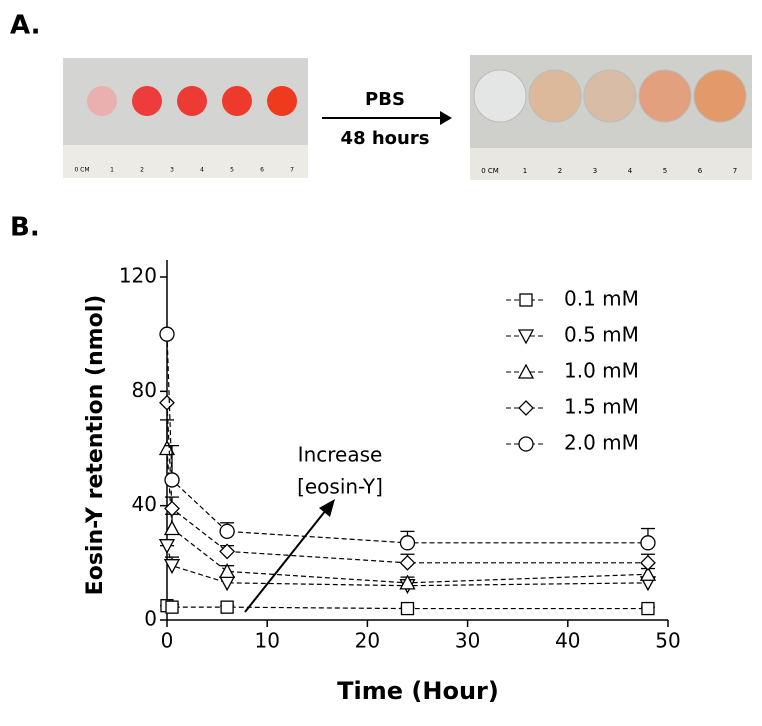 The height and width of the screenshot is (726, 762). What do you see at coordinates (144, 504) in the screenshot?
I see `y-tick-label: 40` at bounding box center [144, 504].